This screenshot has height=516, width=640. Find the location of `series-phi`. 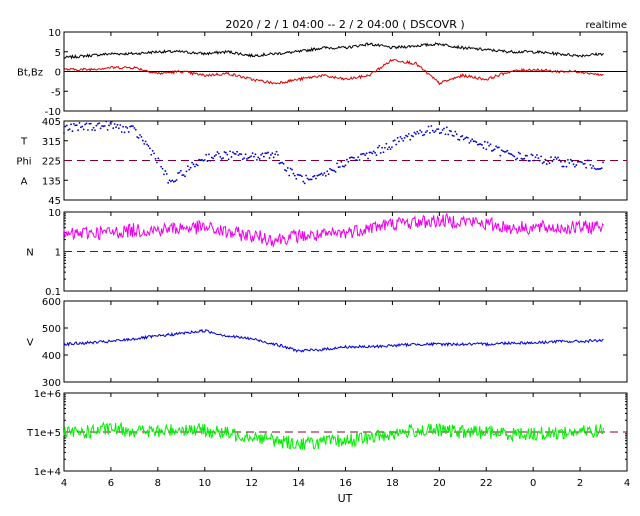

series-phi is located at coordinates (333, 152).